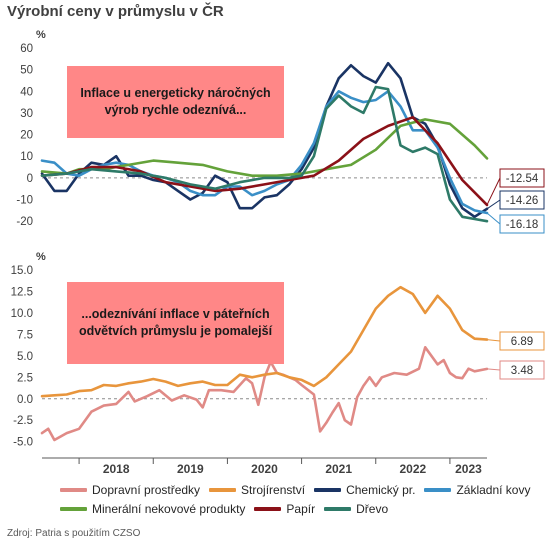  Describe the element at coordinates (30, 179) in the screenshot. I see `y-tick-label: 0` at that location.